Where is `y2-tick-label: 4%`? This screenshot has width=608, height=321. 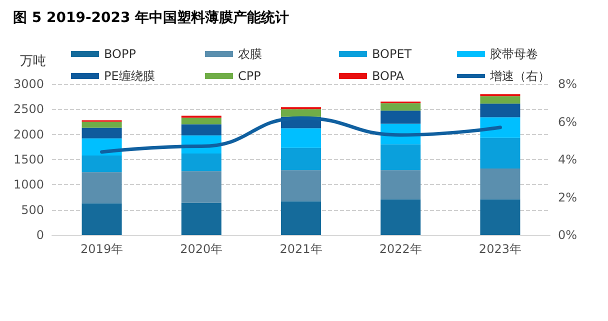 y2-tick-label: 4% is located at coordinates (568, 159).